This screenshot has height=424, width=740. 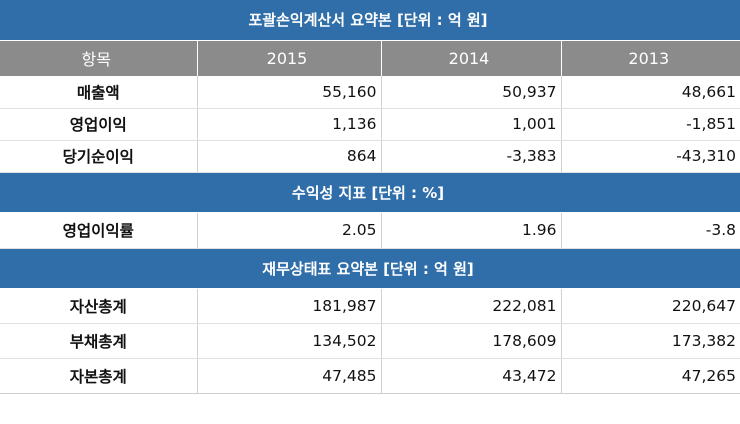 What do you see at coordinates (470, 341) in the screenshot?
I see `cell-value: 178,609` at bounding box center [470, 341].